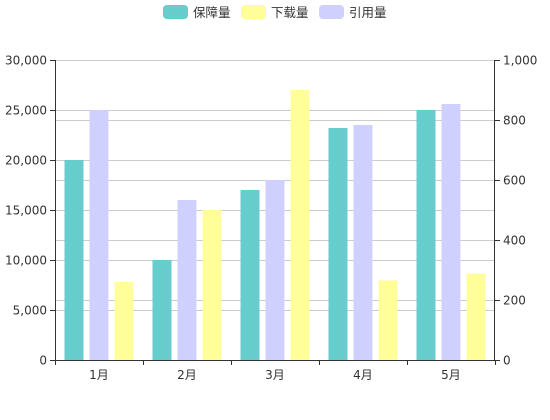 Image resolution: width=550 pixels, height=420 pixels. I want to click on y-right-tick-label: 1,000, so click(520, 61).